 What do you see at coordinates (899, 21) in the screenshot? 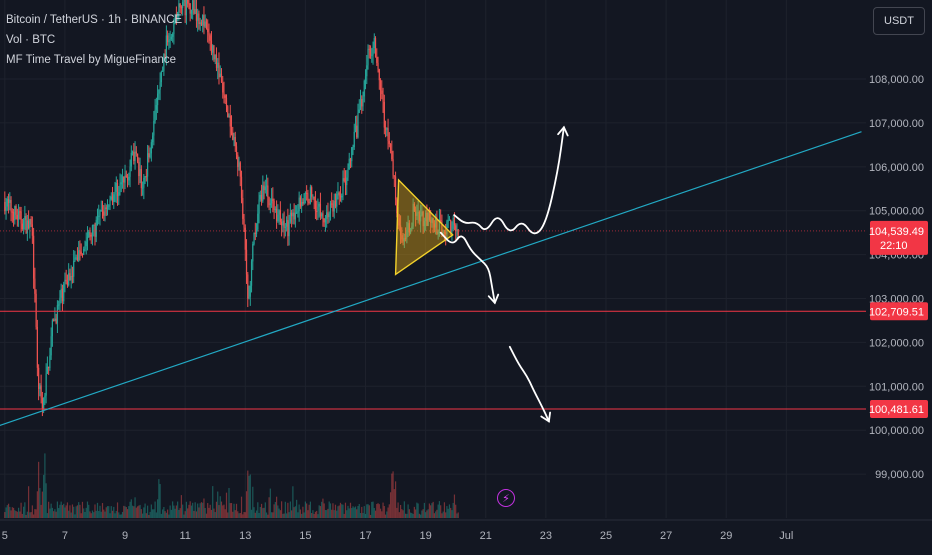
I see `currency-button: USDT` at bounding box center [899, 21].